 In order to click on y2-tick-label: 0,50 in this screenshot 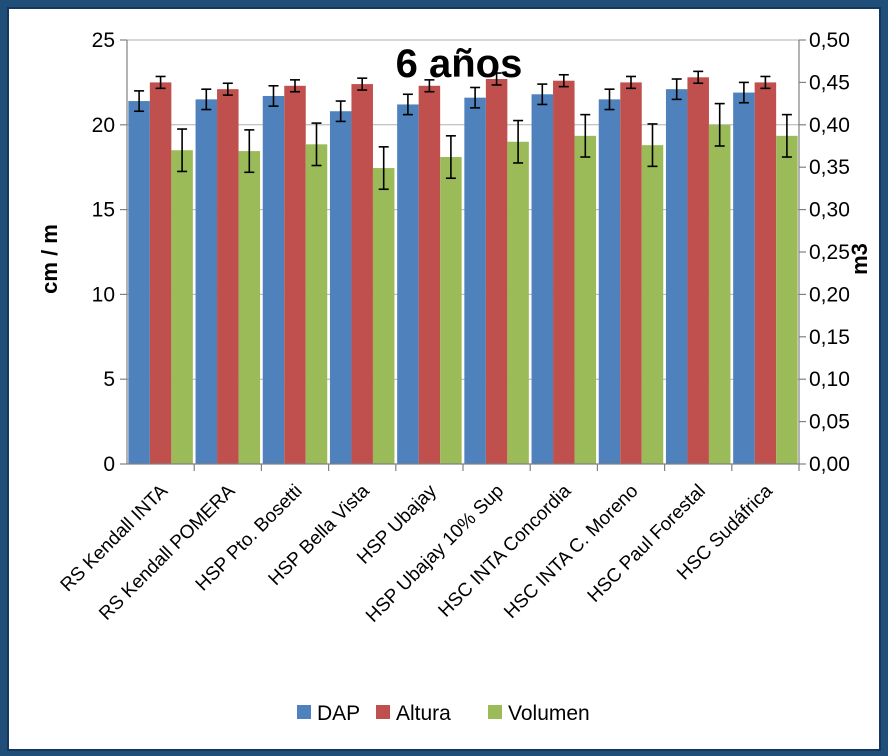, I will do `click(829, 40)`.